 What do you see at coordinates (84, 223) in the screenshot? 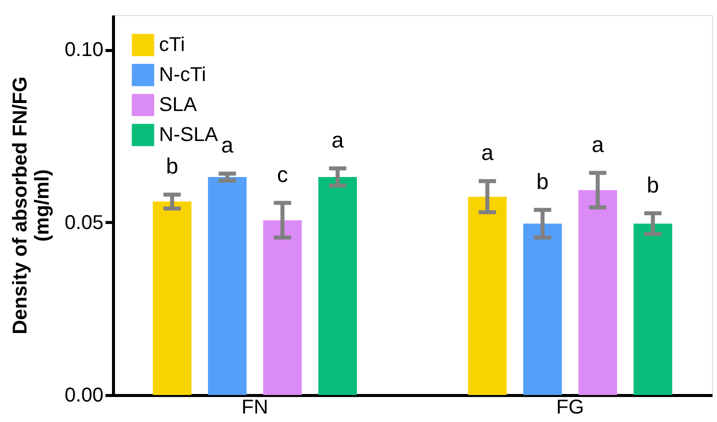
I see `y-tick-label: 0.05` at bounding box center [84, 223].